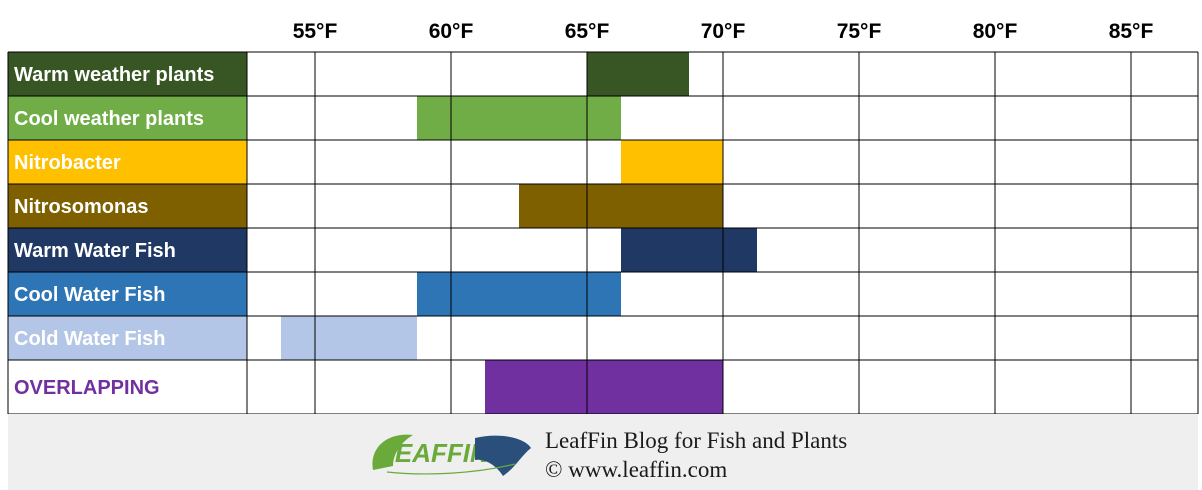 The image size is (1202, 490). I want to click on fin-shape, so click(503, 455).